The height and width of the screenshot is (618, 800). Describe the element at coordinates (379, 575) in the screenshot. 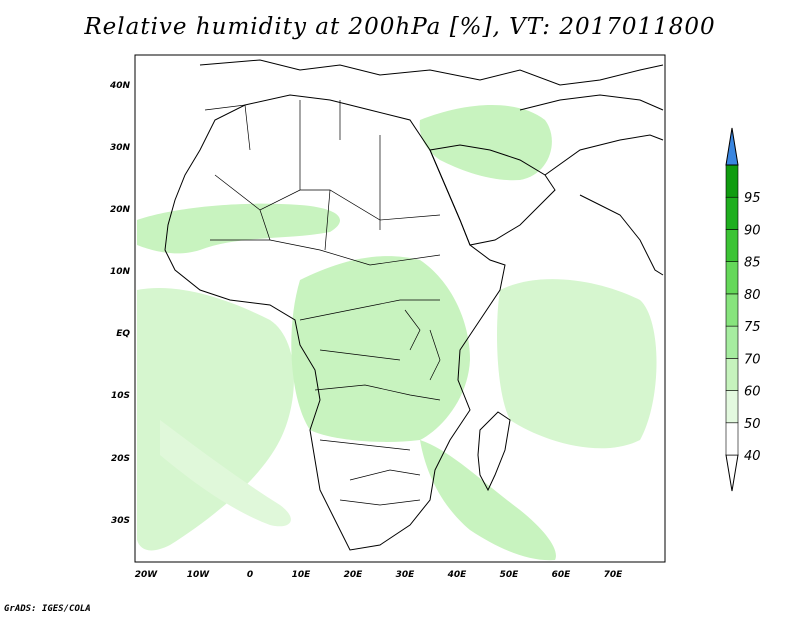

I see `lon-axis: 20W 10W 0 10E 20E 30E 40E 50E 60E 70E` at that location.